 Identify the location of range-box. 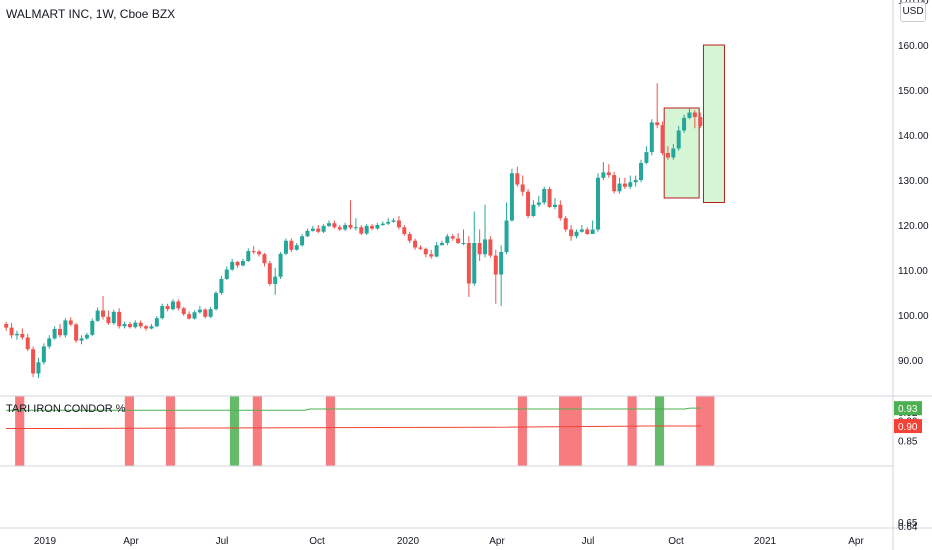
(713, 123).